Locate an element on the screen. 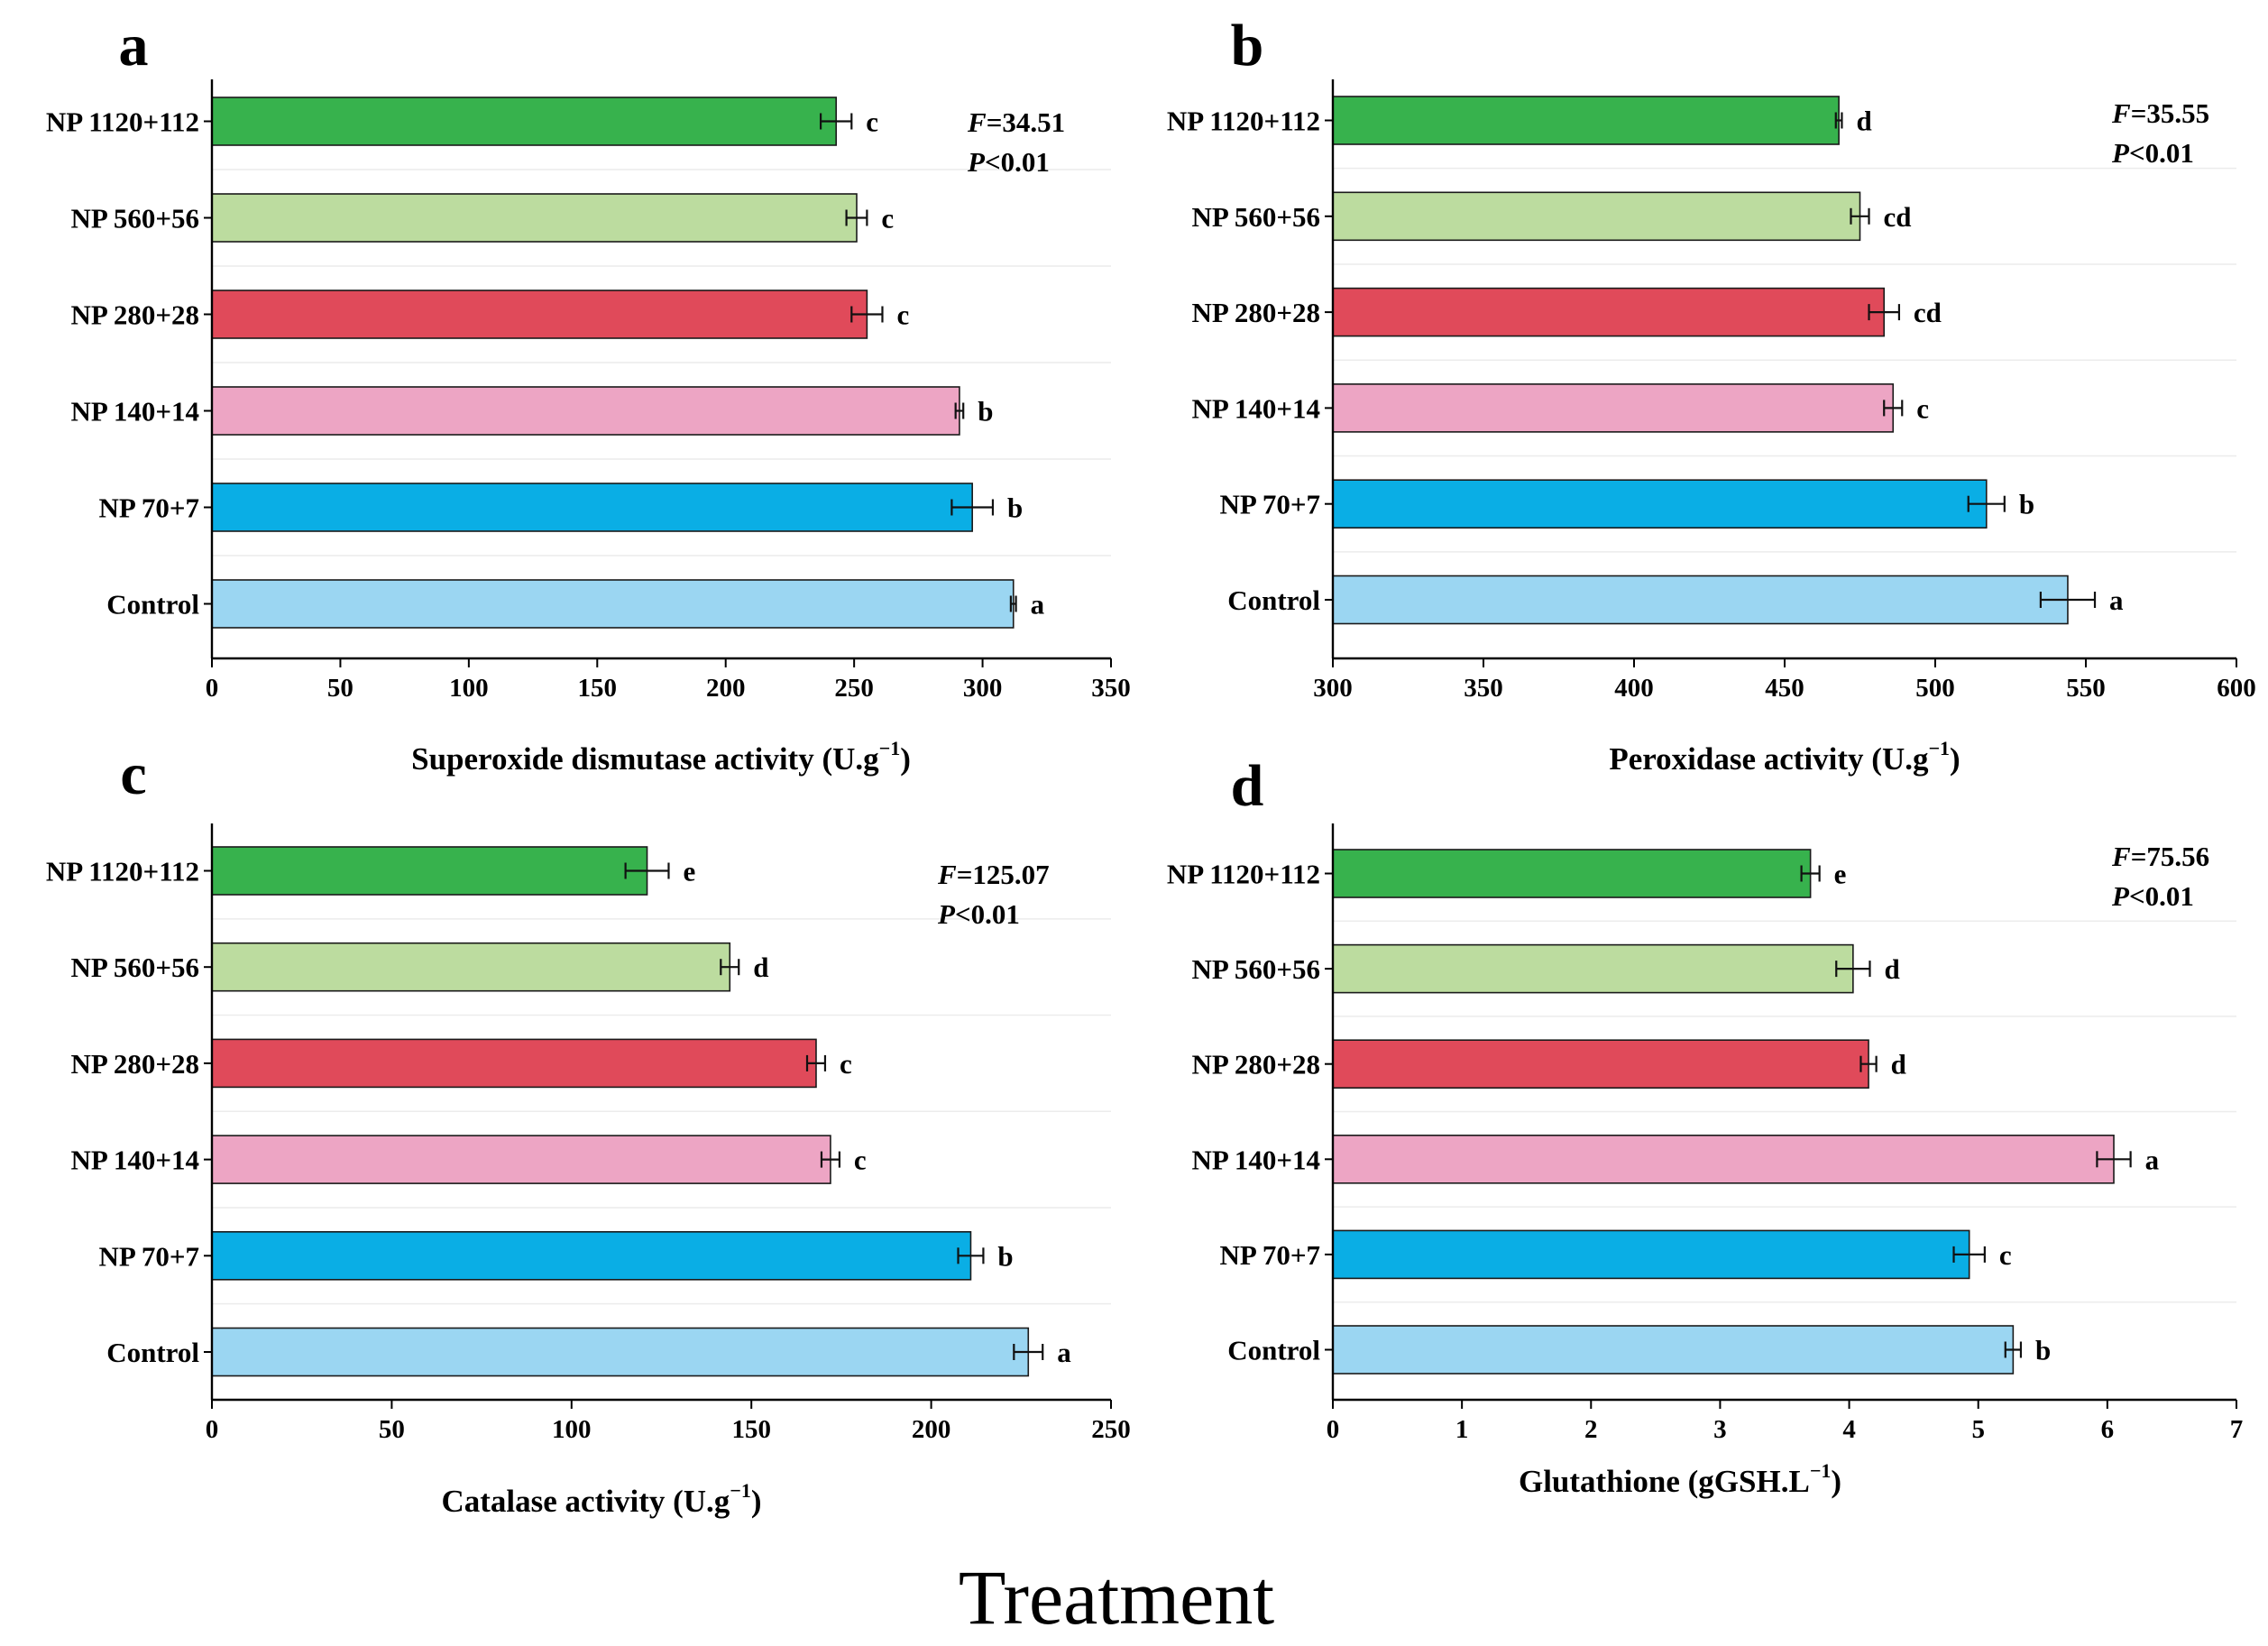 The width and height of the screenshot is (2268, 1646). x-axis-label-d: Glutathione (gGSH.L−1) is located at coordinates (1680, 1479).